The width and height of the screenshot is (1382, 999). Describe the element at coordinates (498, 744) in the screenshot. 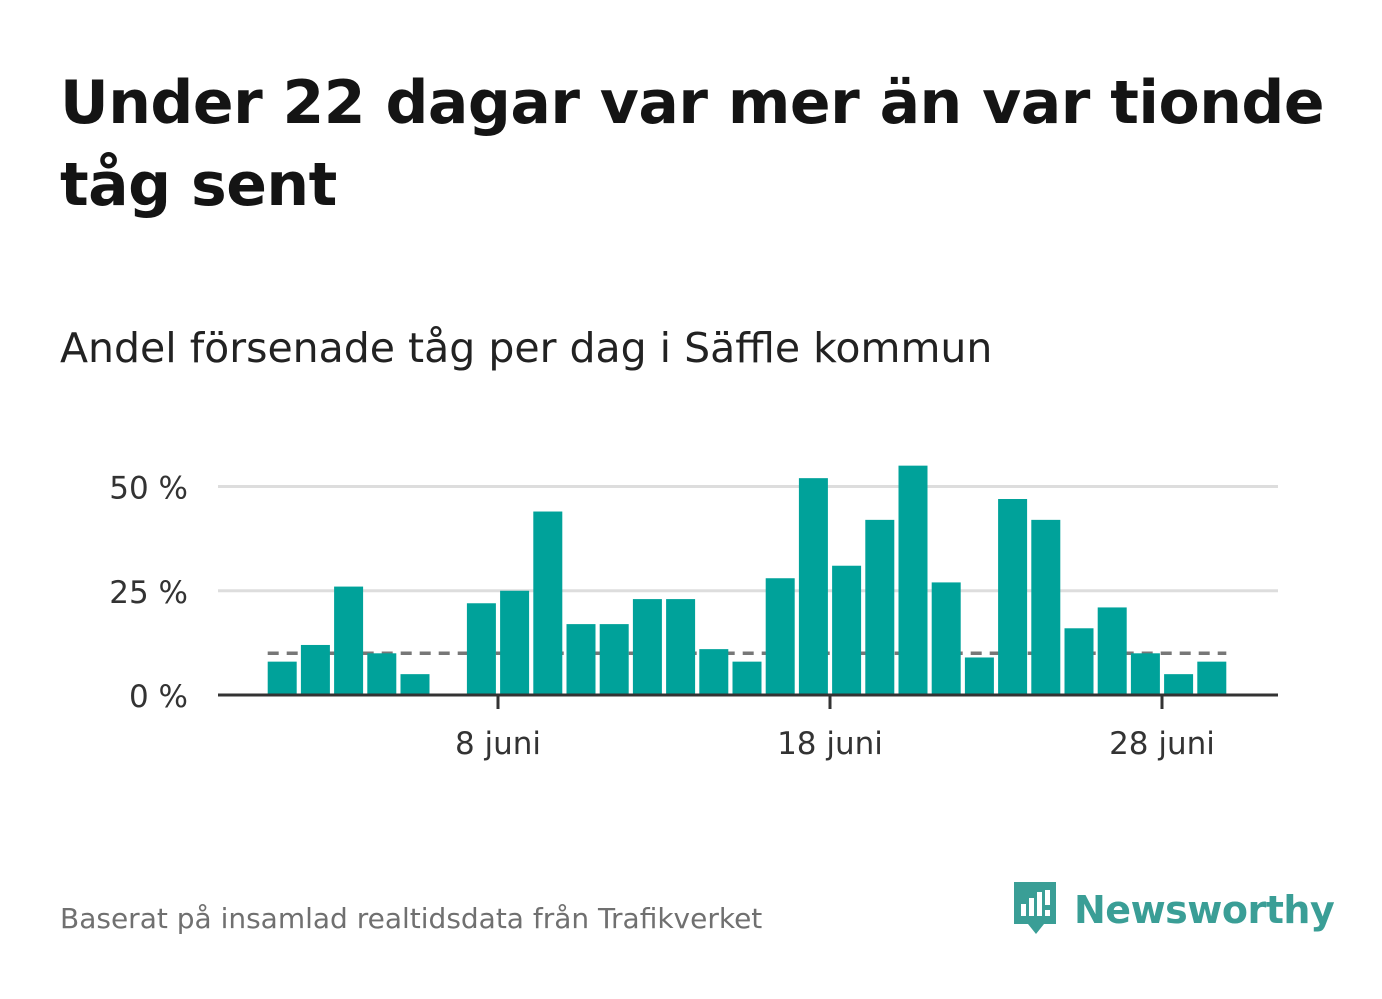

I see `x-tick-label: 8 juni` at that location.